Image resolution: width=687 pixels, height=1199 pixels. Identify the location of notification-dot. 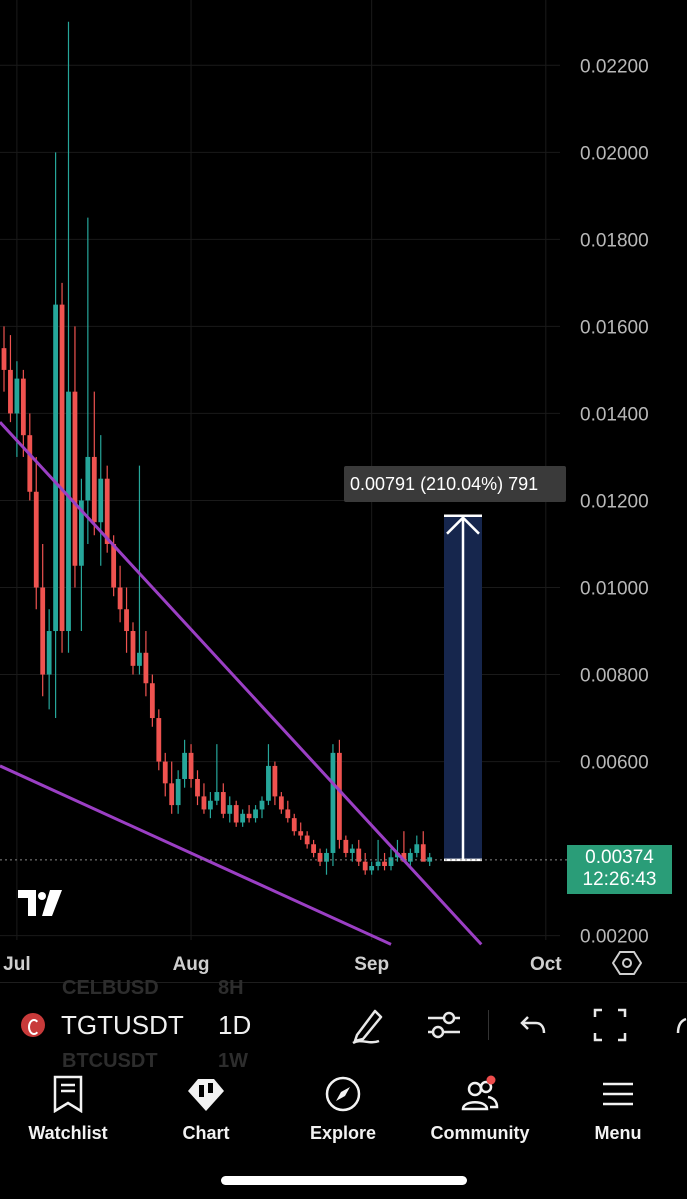
(491, 1080).